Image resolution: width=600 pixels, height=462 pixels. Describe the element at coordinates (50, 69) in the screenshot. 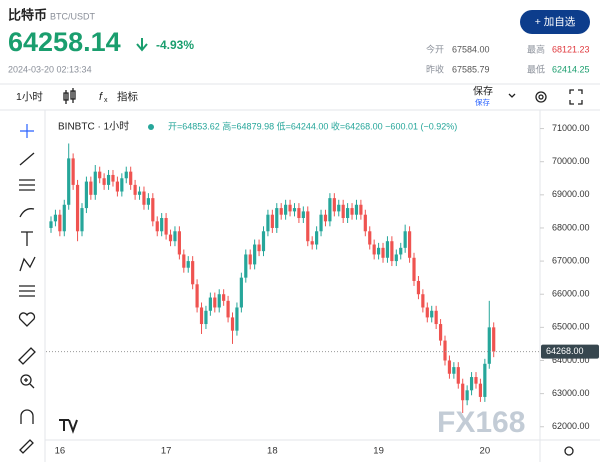

I see `timestamp: 2024-03-20 02:13:34` at that location.